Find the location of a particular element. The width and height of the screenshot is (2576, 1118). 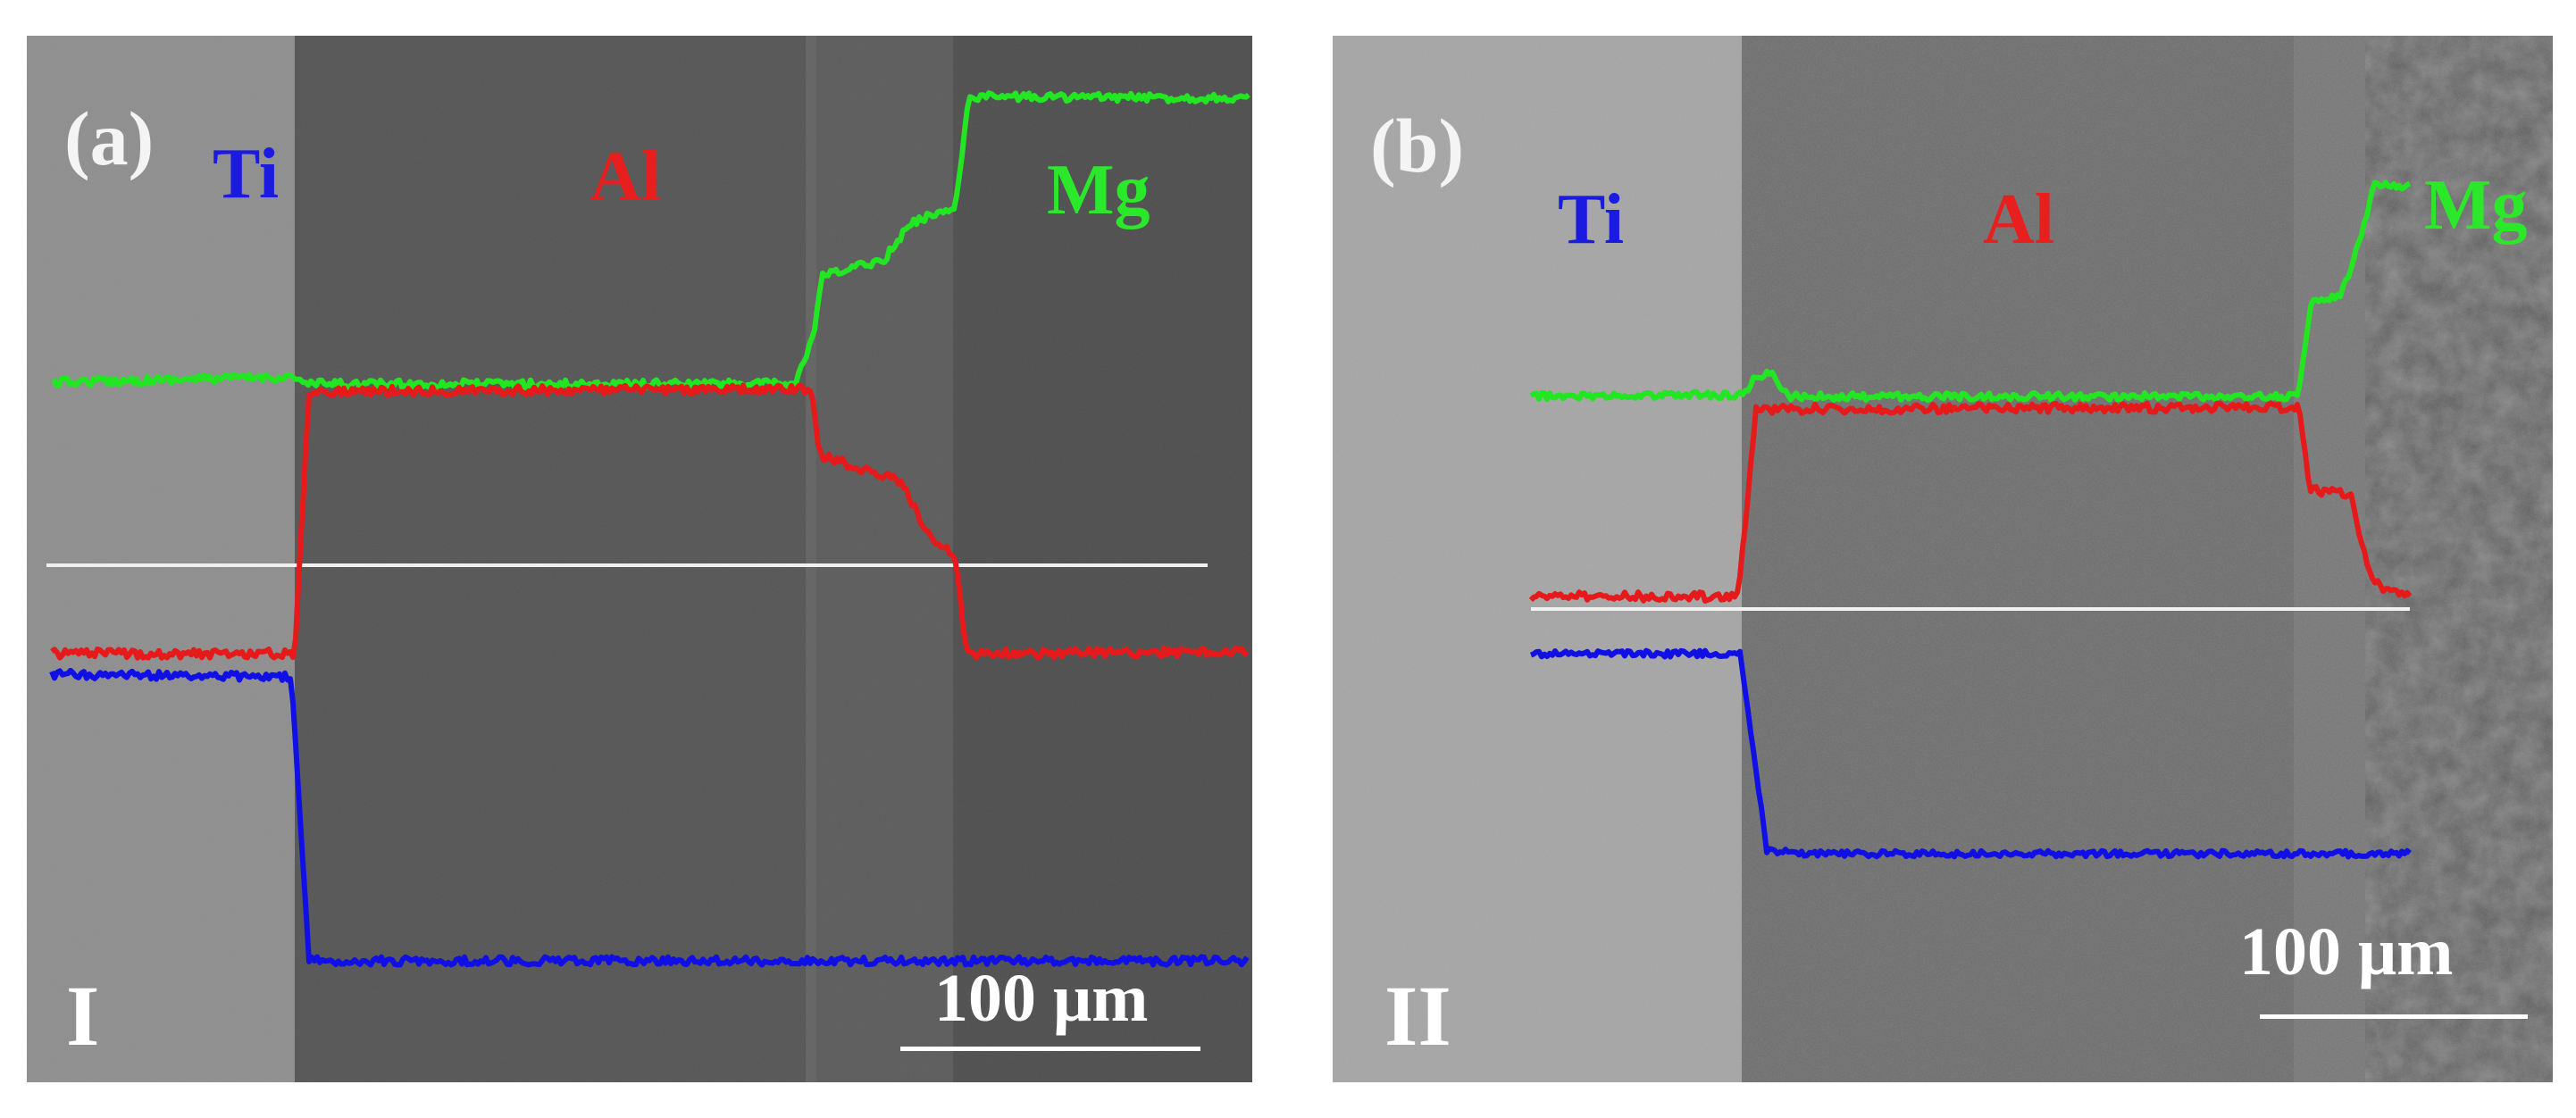

mg-profile-line is located at coordinates (1971, 291).